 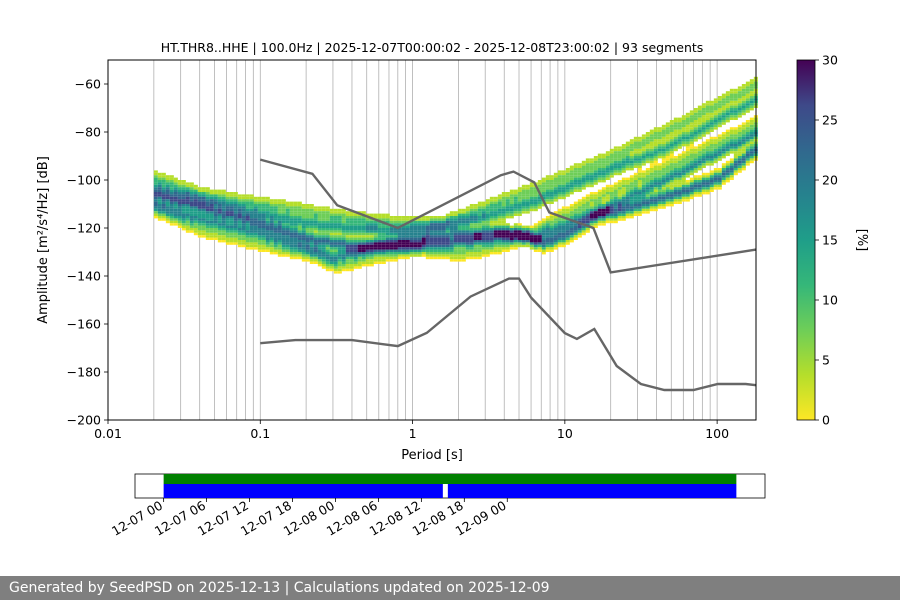 I want to click on colorbar-tick-label: 30, so click(x=830, y=60).